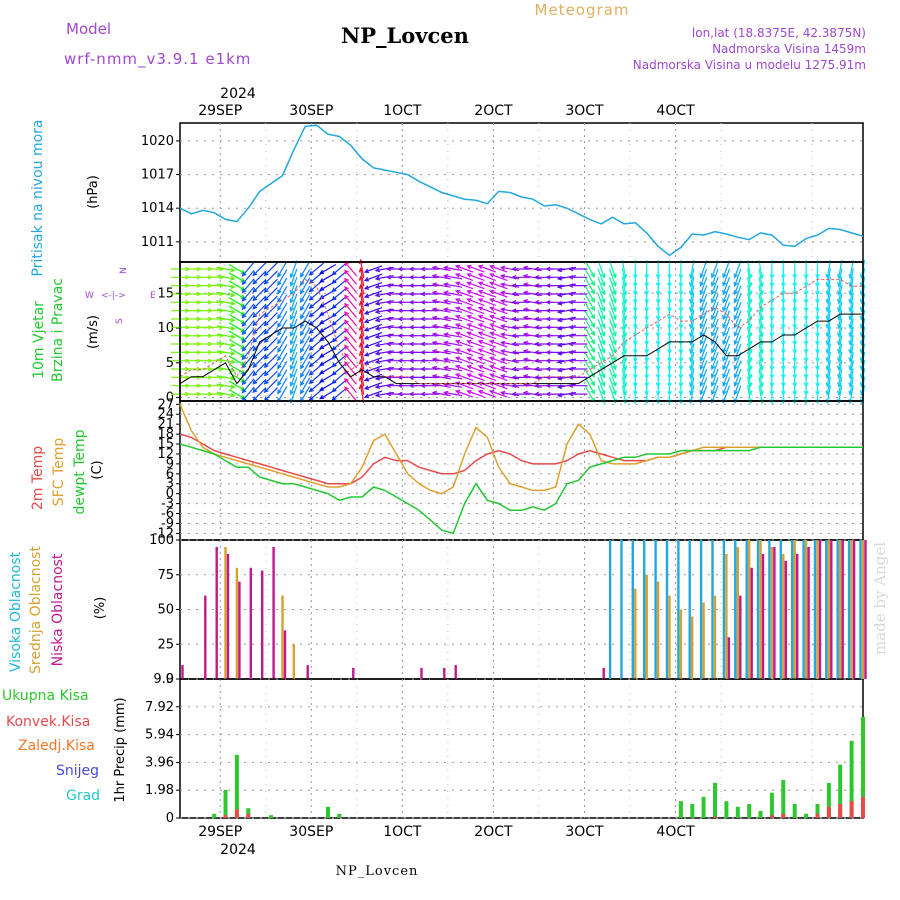 The height and width of the screenshot is (900, 900). Describe the element at coordinates (165, 610) in the screenshot. I see `y-tick-label: 50` at that location.